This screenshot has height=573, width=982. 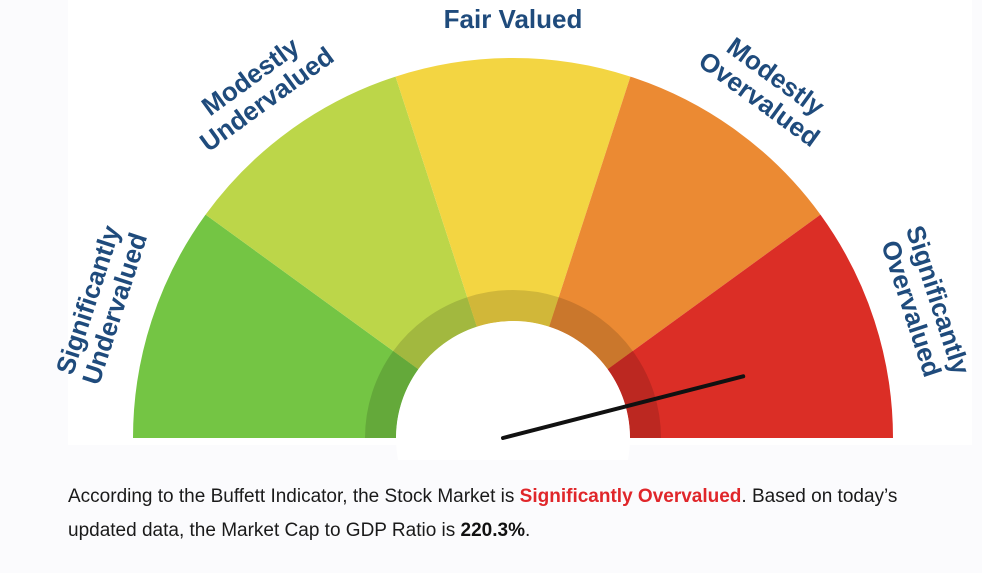 I want to click on gauge-zone-fair-valued, so click(x=513, y=192).